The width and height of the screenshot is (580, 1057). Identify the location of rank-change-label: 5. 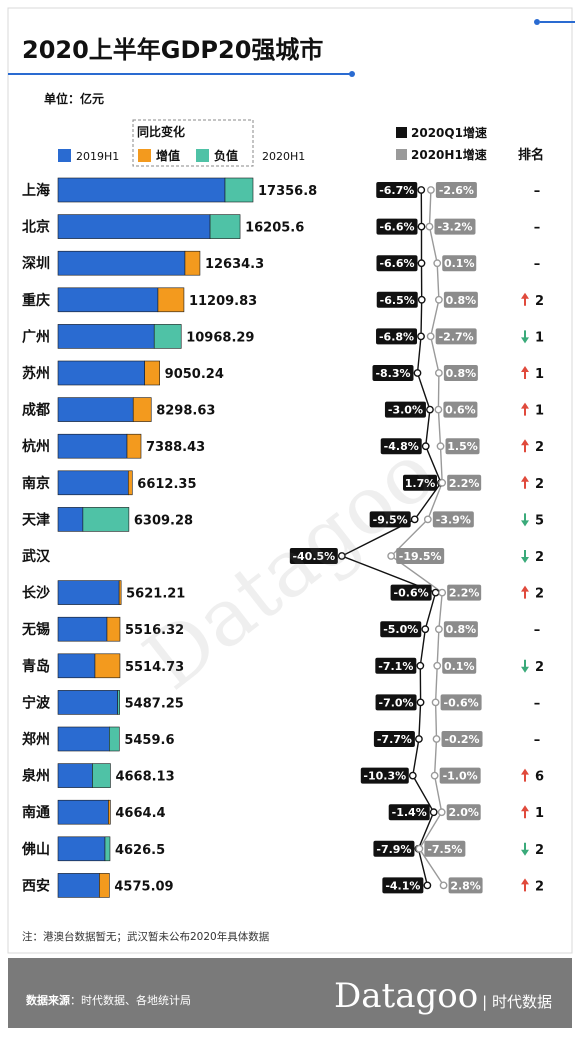
(539, 520).